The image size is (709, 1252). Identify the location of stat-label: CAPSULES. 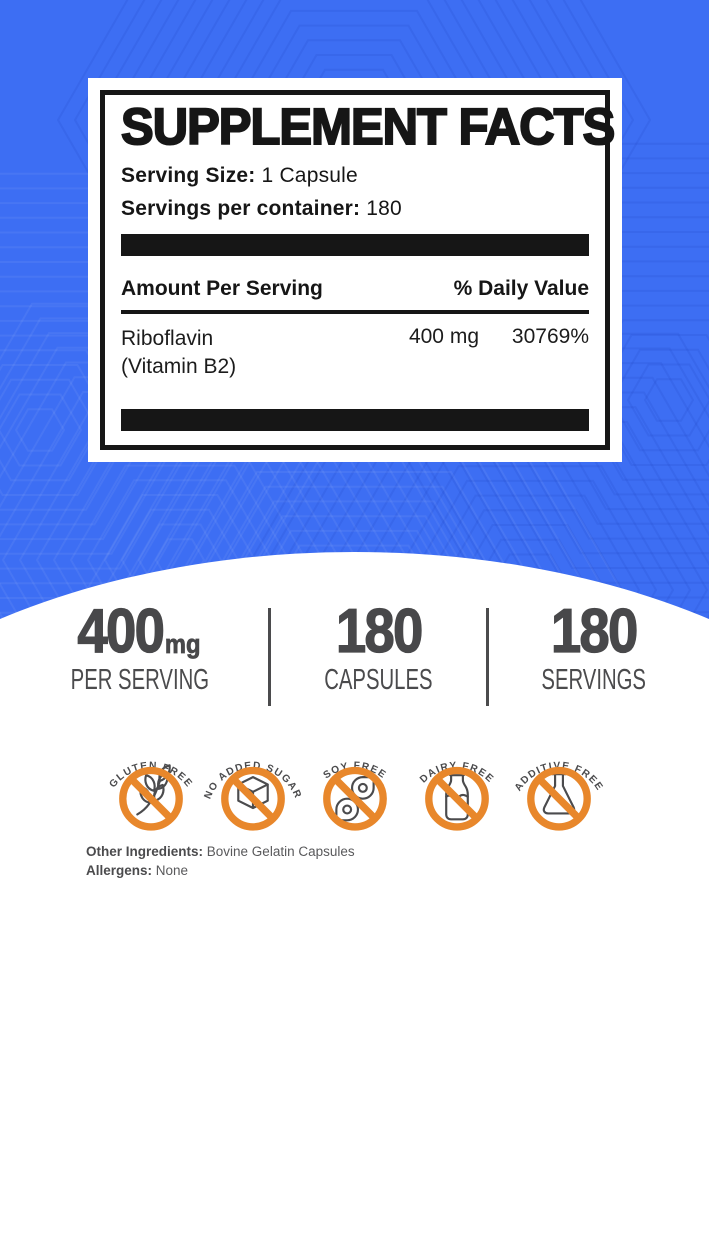
(378, 680).